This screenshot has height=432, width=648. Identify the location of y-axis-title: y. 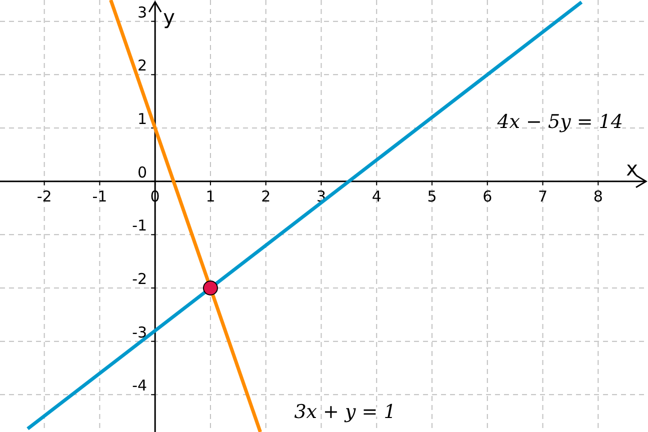
(169, 17).